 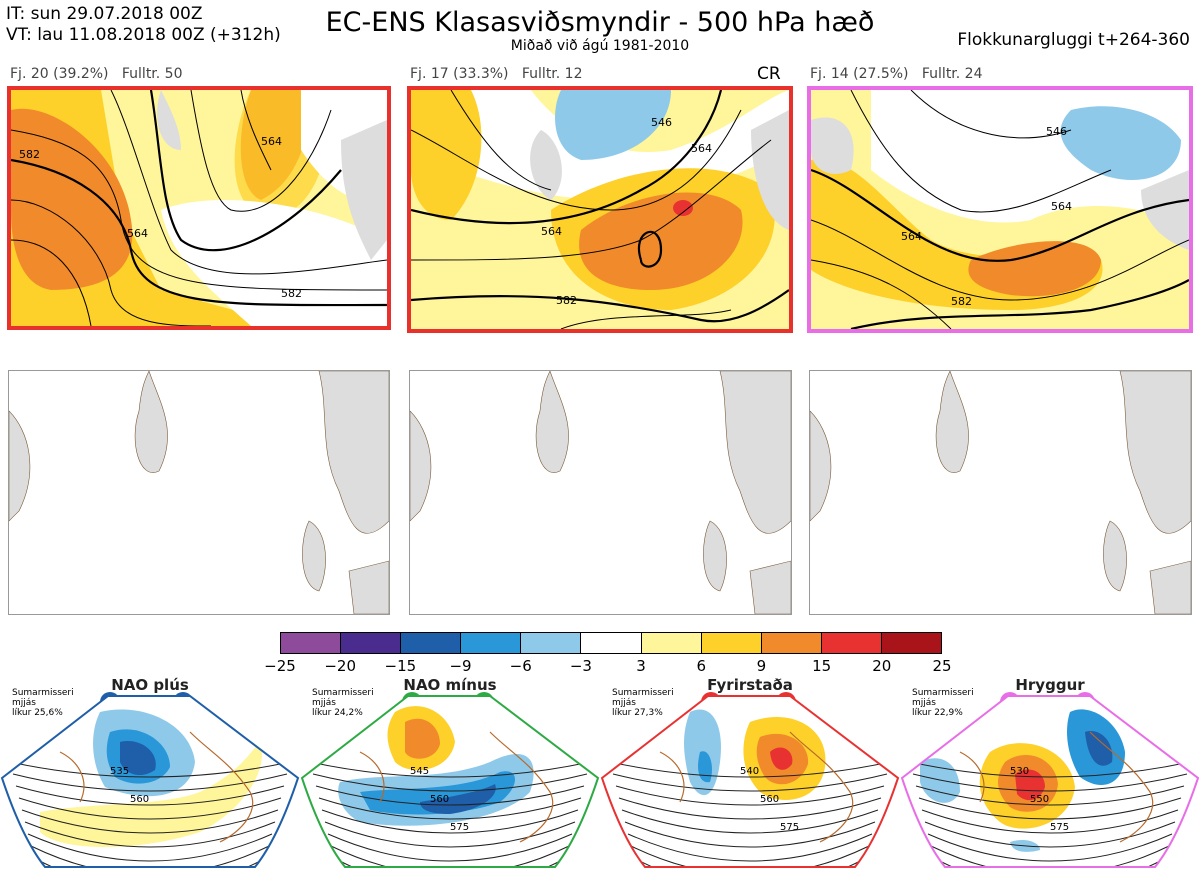 What do you see at coordinates (96, 74) in the screenshot?
I see `cluster-1-label: Fj. 20 (39.2%) Fulltr. 50` at bounding box center [96, 74].